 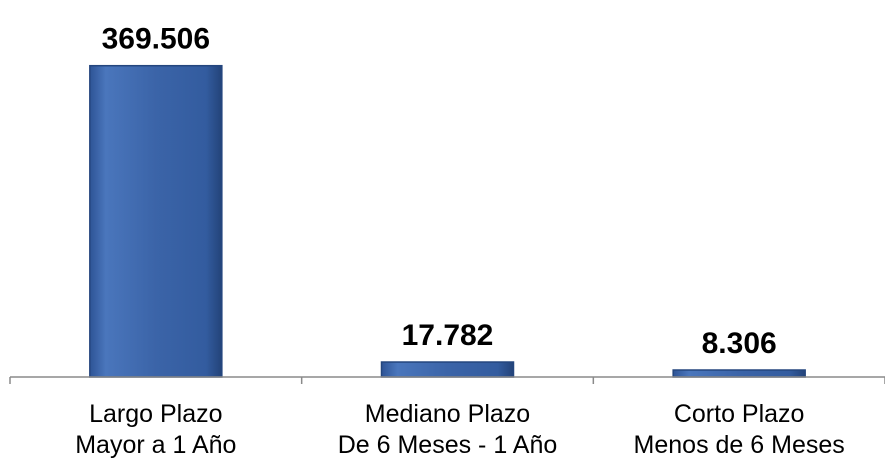 What do you see at coordinates (739, 445) in the screenshot?
I see `category-label-3-line-2: Menos de 6 Meses` at bounding box center [739, 445].